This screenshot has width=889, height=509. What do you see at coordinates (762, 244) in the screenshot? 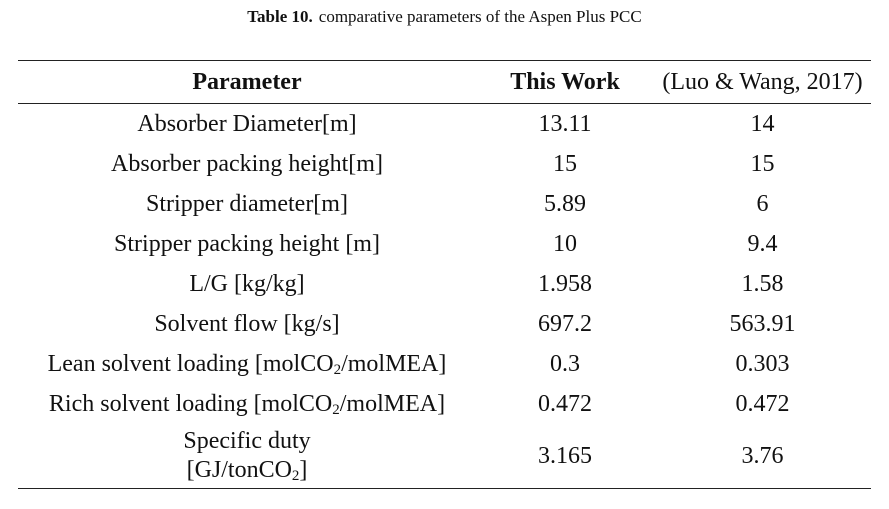
I see `luo-wang-cell: 9.4` at bounding box center [762, 244].